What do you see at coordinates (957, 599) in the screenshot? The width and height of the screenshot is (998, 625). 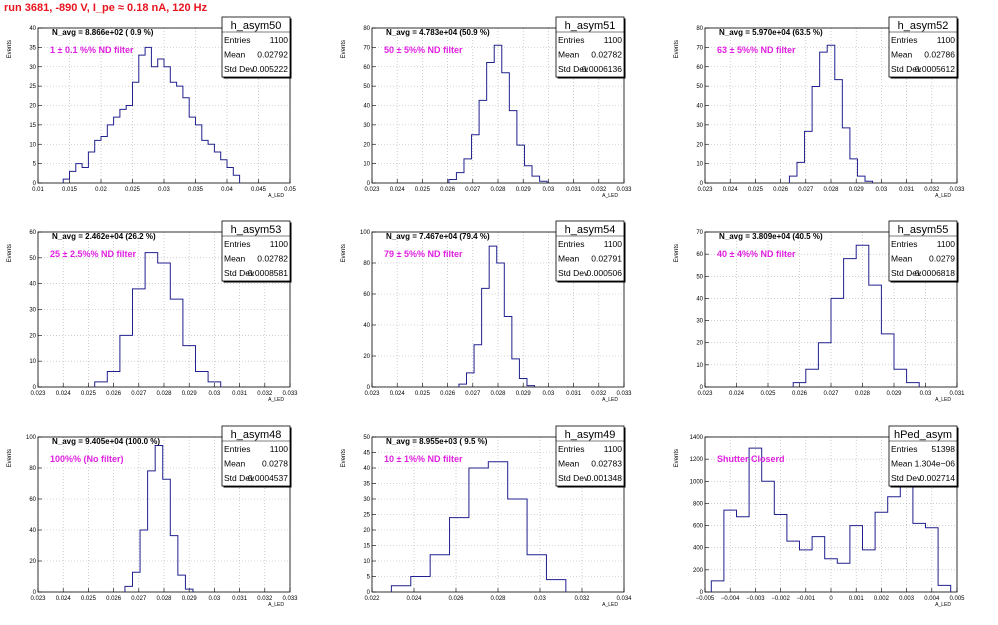 I see `x-tick-label: 0.005` at bounding box center [957, 599].